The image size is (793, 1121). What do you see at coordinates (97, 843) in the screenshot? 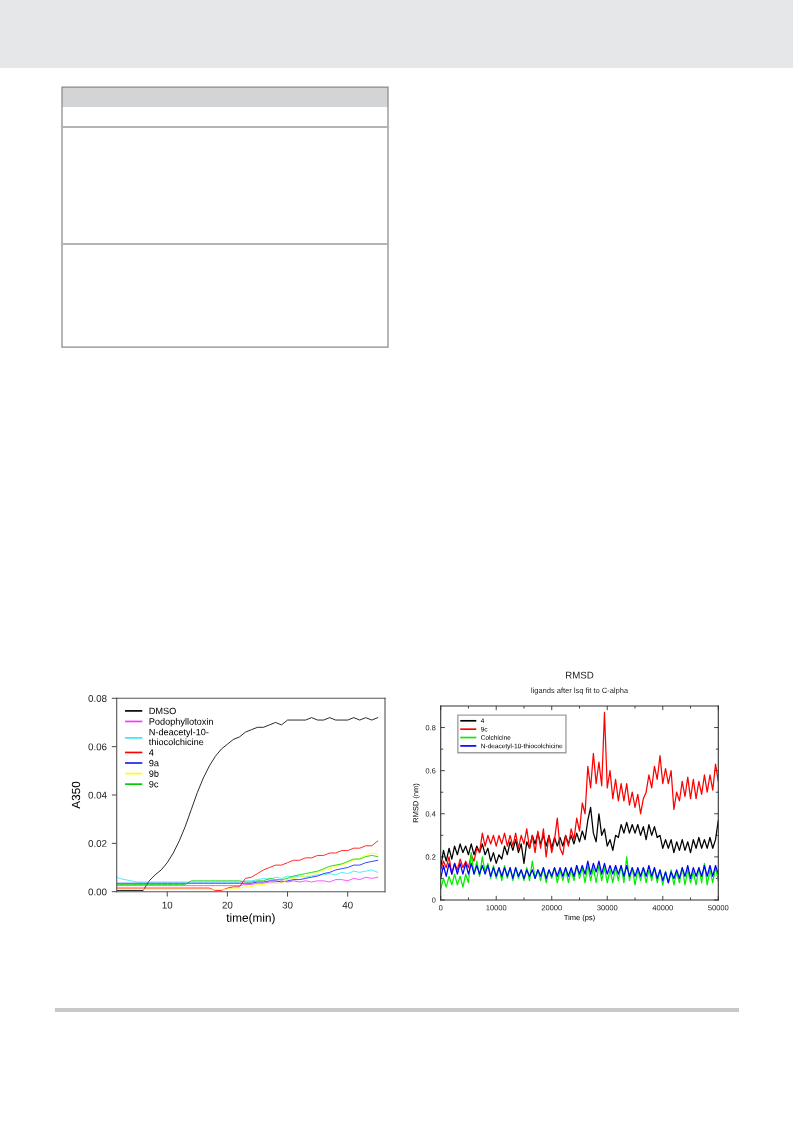
I see `y-tick-label: 0.02` at bounding box center [97, 843].